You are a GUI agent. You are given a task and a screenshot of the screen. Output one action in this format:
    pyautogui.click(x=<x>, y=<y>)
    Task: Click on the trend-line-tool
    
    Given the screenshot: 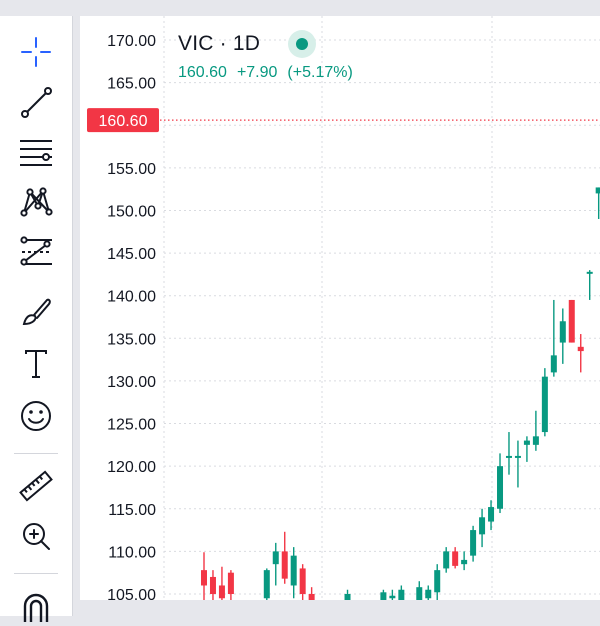 What is the action you would take?
    pyautogui.click(x=36, y=102)
    